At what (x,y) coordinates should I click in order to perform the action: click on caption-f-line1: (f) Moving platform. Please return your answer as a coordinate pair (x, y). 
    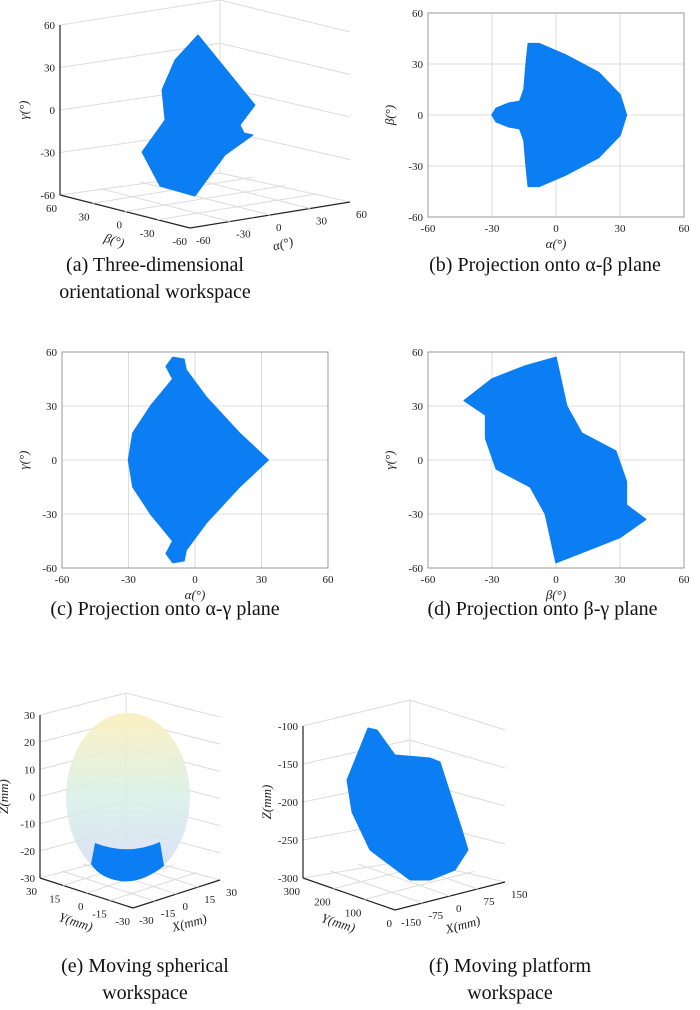
    Looking at the image, I should click on (510, 966).